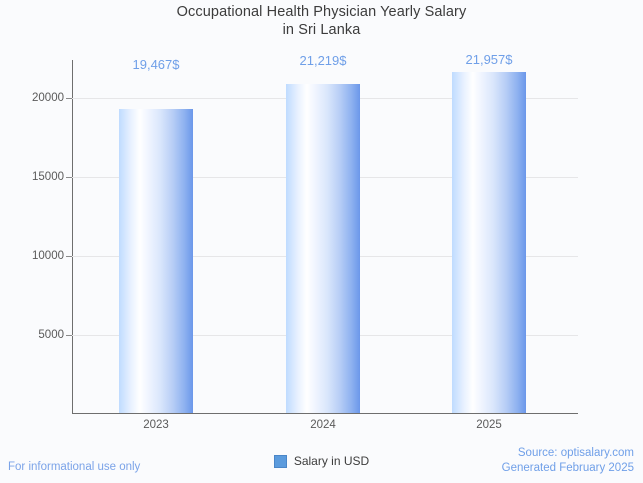  I want to click on value-label-2024: 21,219$, so click(323, 60).